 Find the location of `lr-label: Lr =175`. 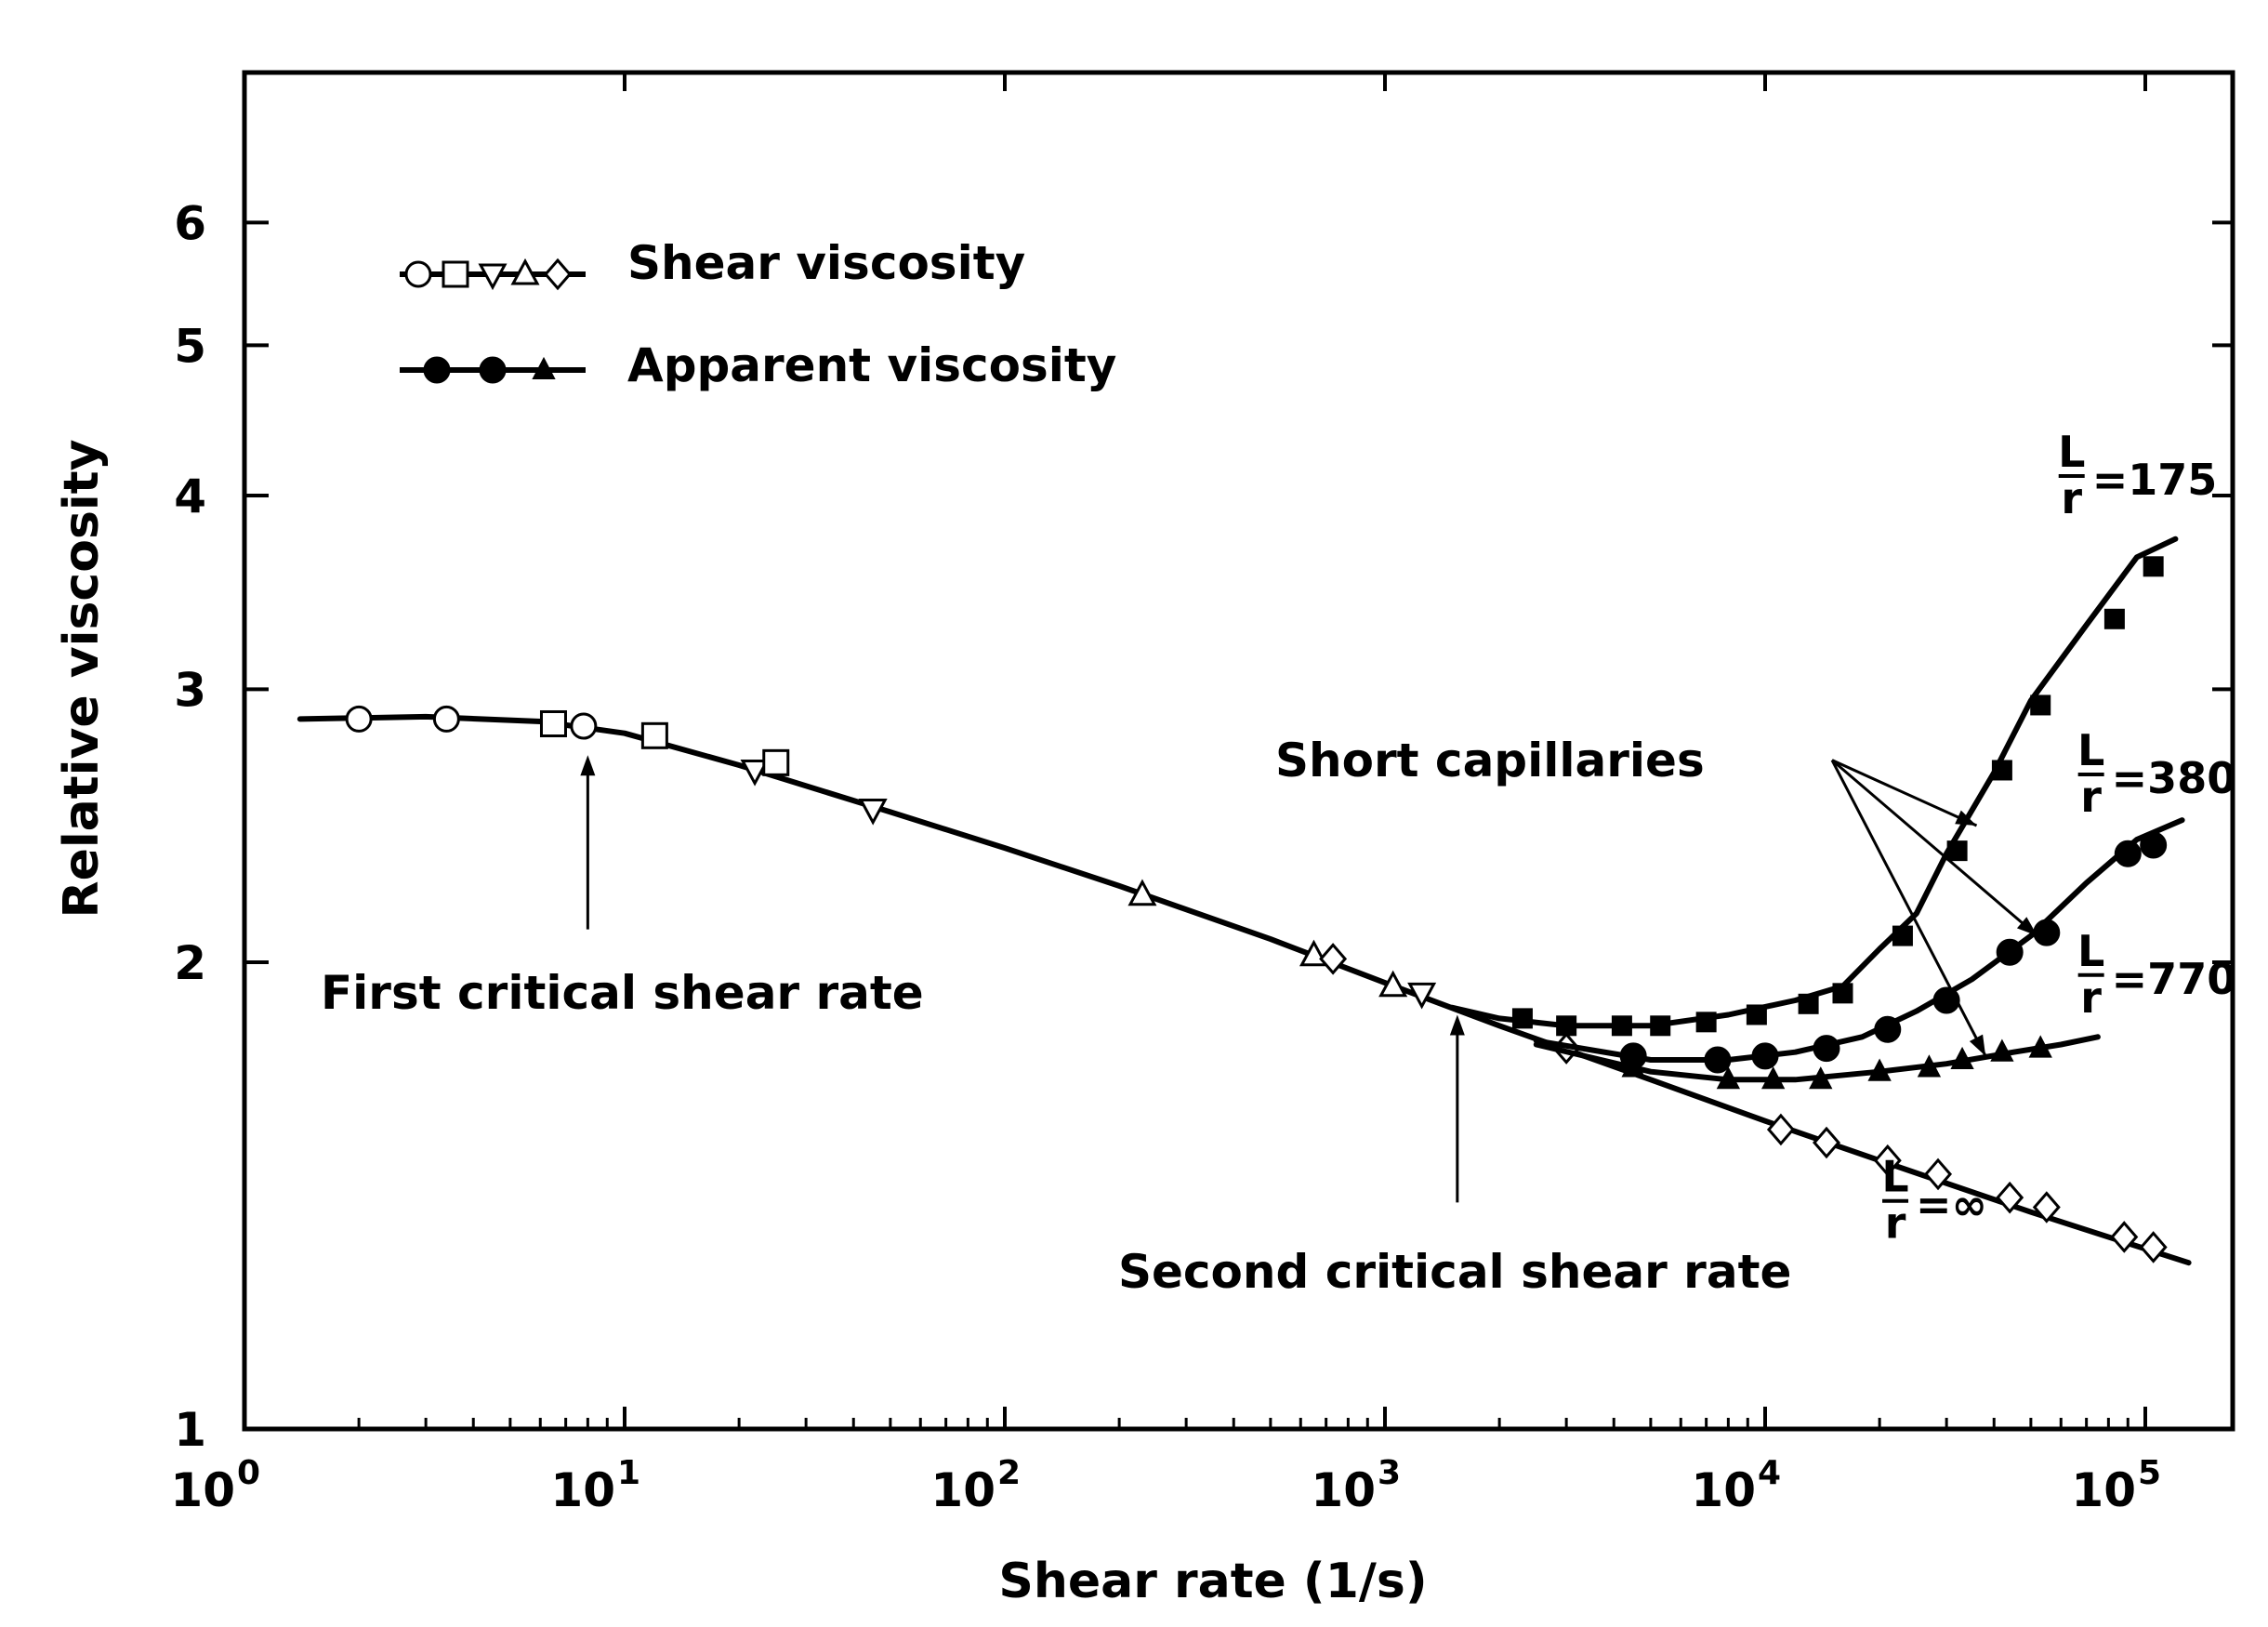

lr-label: Lr =175 is located at coordinates (2138, 475).